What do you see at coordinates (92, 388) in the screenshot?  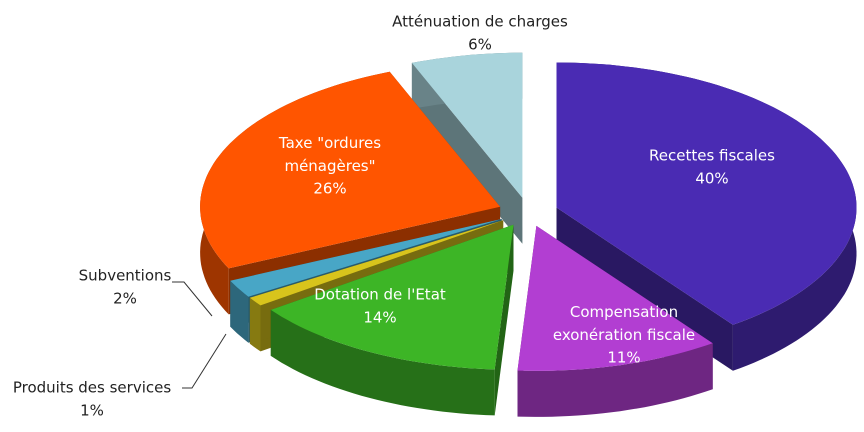 I see `slice-label: Produits des services` at bounding box center [92, 388].